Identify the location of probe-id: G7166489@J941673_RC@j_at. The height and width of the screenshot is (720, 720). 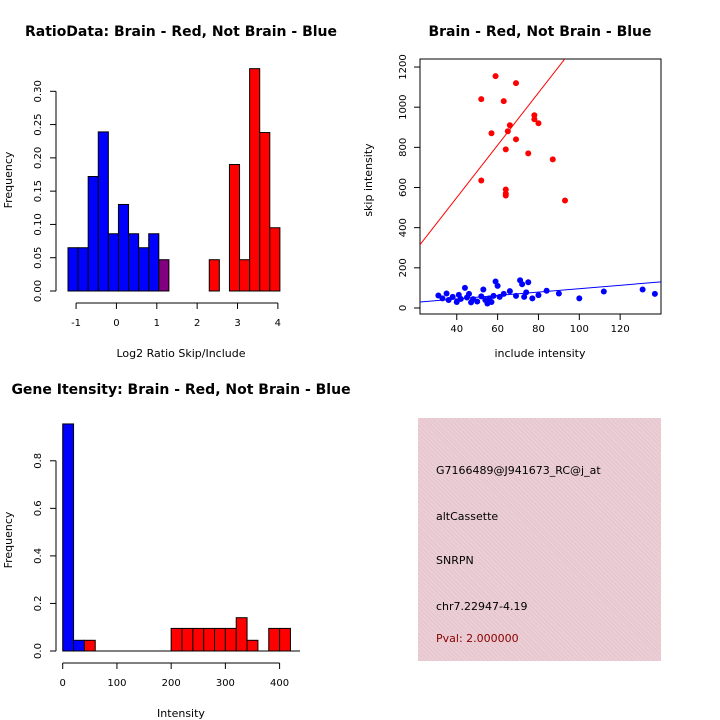
(518, 470).